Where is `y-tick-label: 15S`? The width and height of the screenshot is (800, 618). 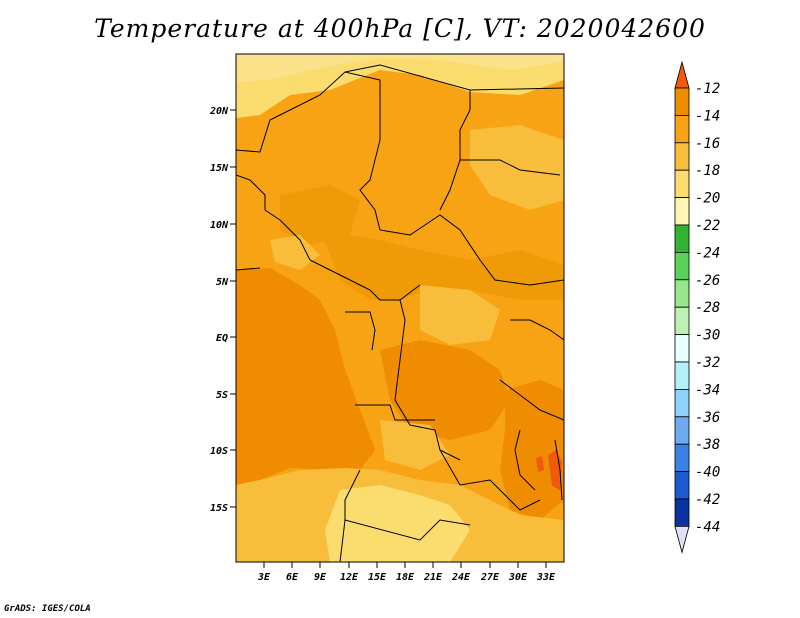
y-tick-label: 15S is located at coordinates (219, 508).